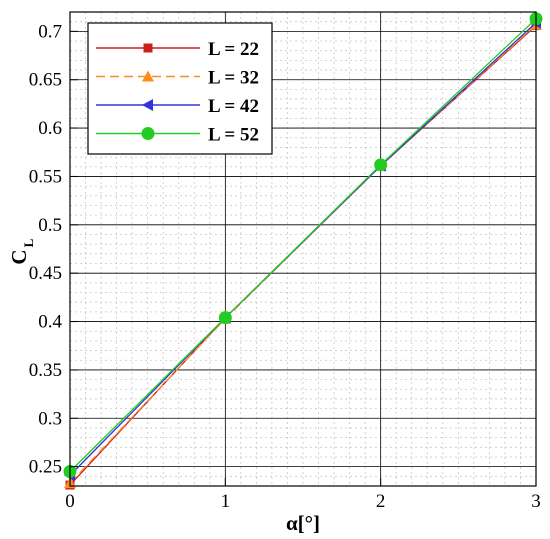 The height and width of the screenshot is (539, 550). Describe the element at coordinates (536, 501) in the screenshot. I see `x-tick-label: 3` at that location.